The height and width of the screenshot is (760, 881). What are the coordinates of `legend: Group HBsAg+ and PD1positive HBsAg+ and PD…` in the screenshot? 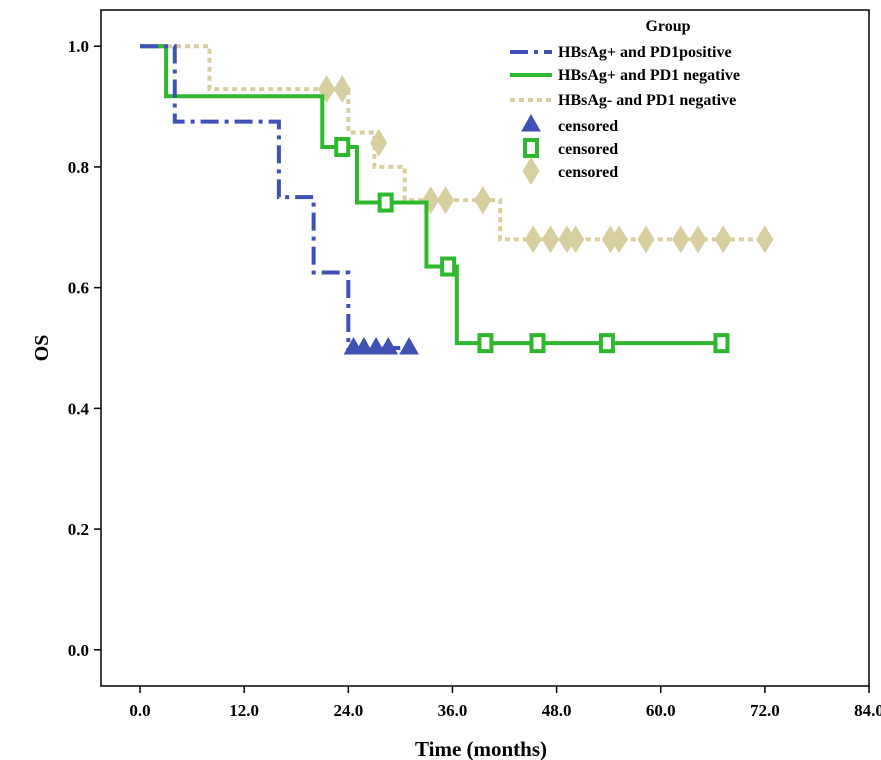 It's located at (625, 101).